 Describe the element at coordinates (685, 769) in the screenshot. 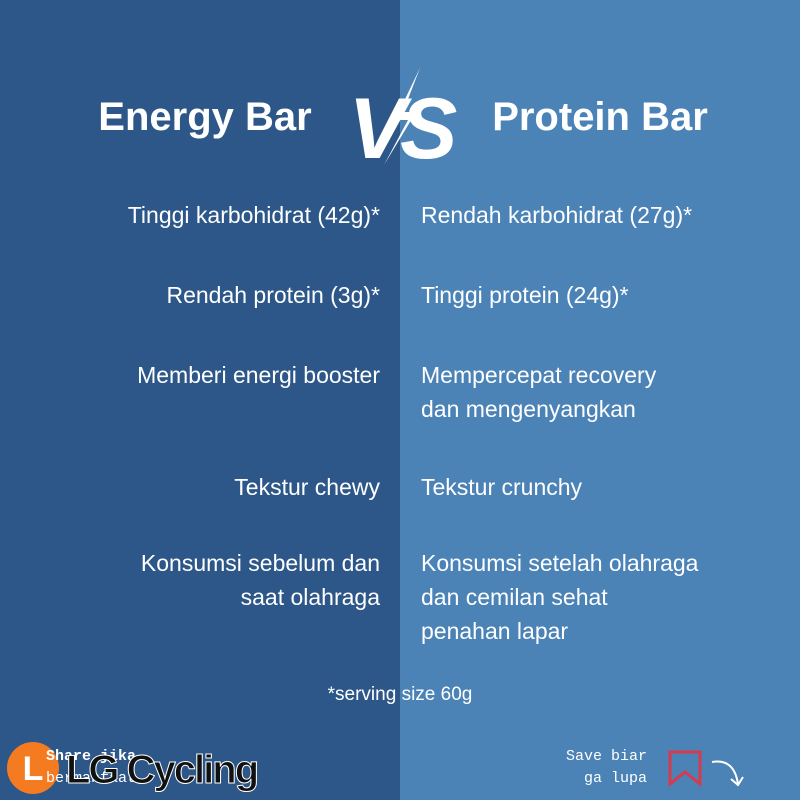

I see `bookmark-icon` at that location.